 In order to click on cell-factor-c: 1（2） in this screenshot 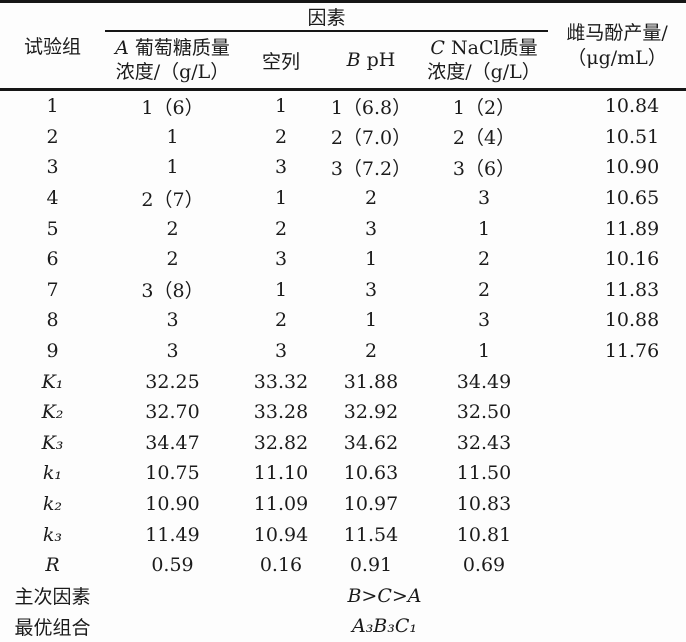, I will do `click(484, 107)`.